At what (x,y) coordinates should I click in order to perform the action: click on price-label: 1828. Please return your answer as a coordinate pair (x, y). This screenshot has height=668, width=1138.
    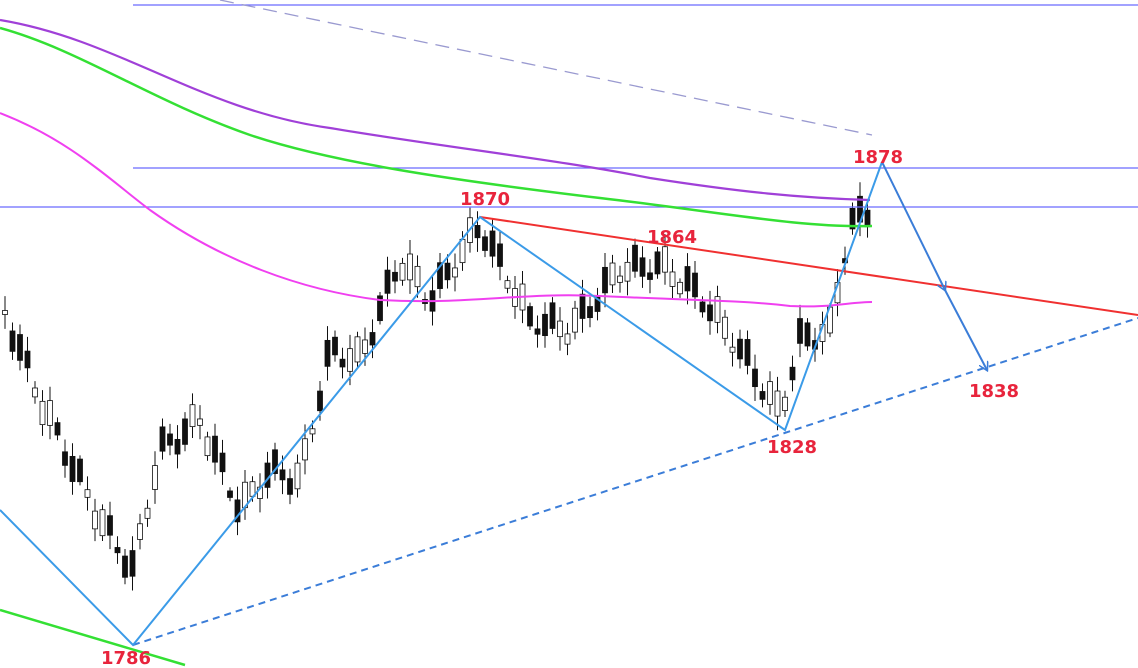
    Looking at the image, I should click on (792, 447).